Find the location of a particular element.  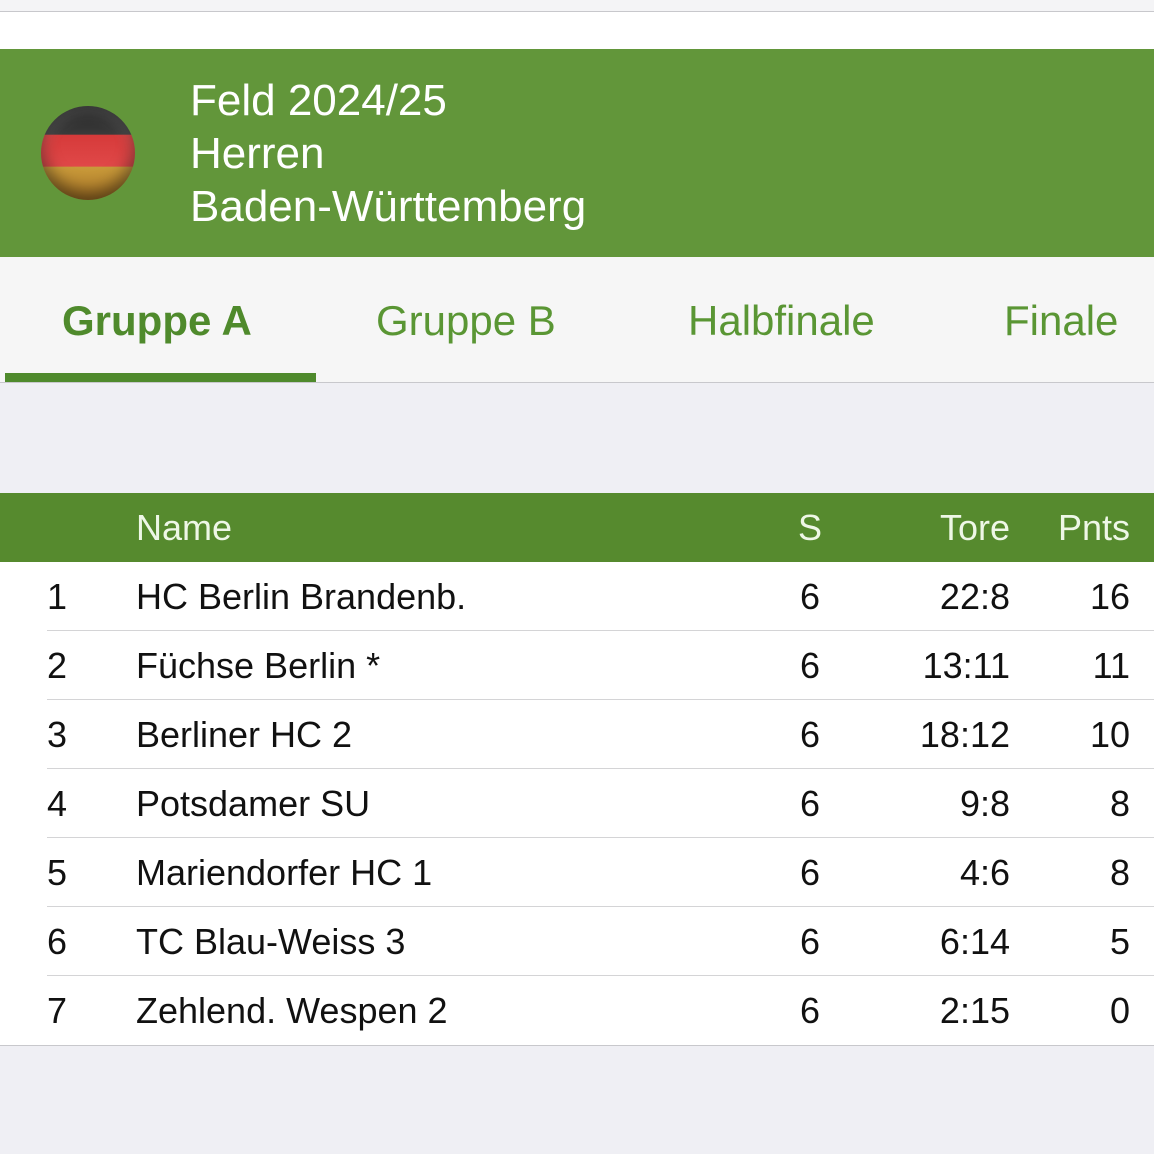

table-row: 1 HC Berlin Brandenb. 6 22:8 16 is located at coordinates (577, 596).